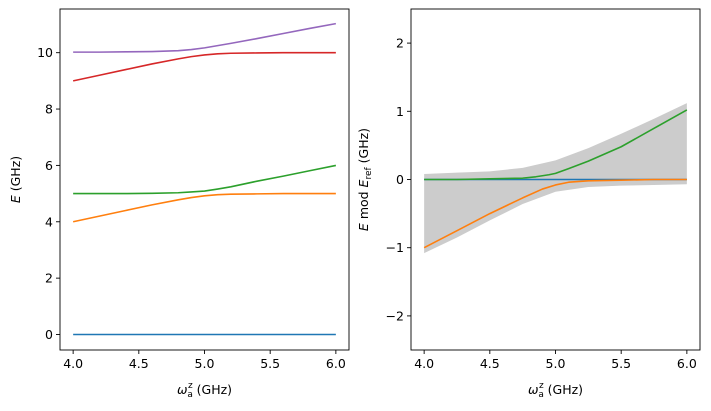 The height and width of the screenshot is (411, 711). I want to click on plot-area, so click(555, 178).